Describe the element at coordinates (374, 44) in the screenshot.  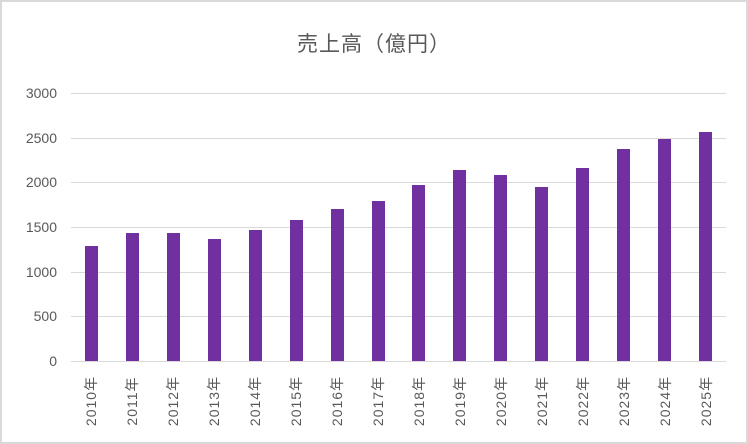
I see `chart-title: 売上高（億円）` at that location.